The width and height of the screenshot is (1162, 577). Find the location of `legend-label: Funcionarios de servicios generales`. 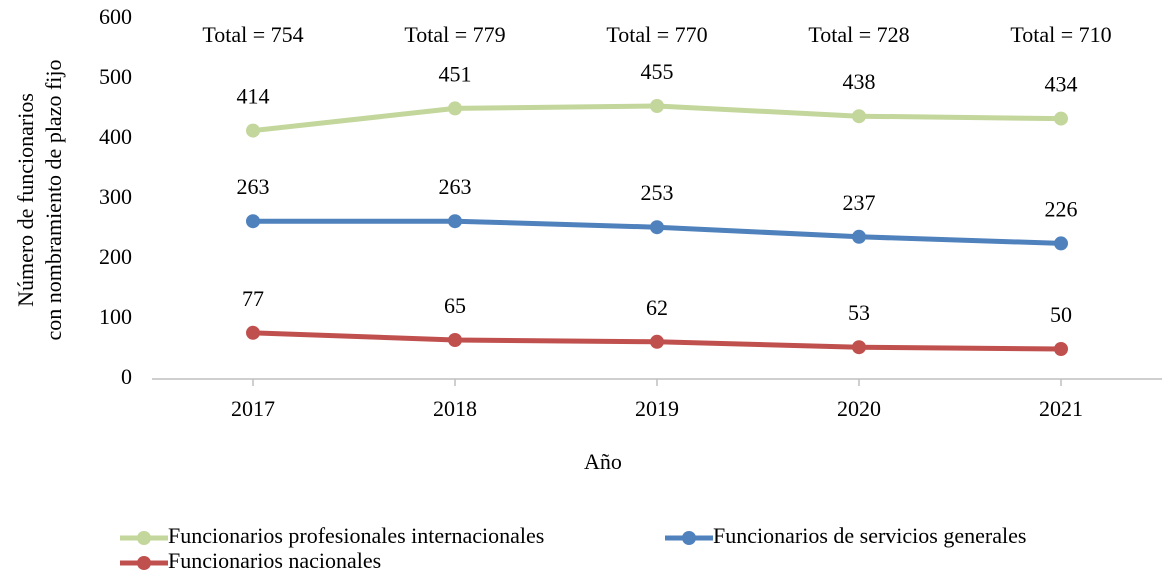

legend-label: Funcionarios de servicios generales is located at coordinates (869, 535).